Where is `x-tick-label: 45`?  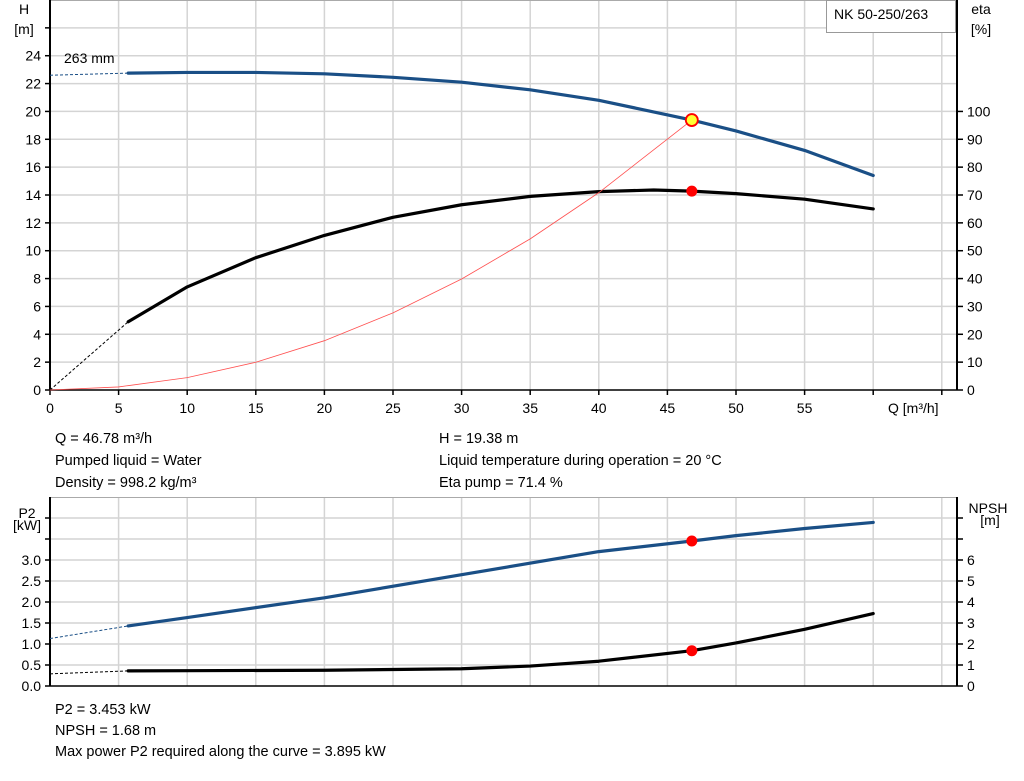
x-tick-label: 45 is located at coordinates (668, 408).